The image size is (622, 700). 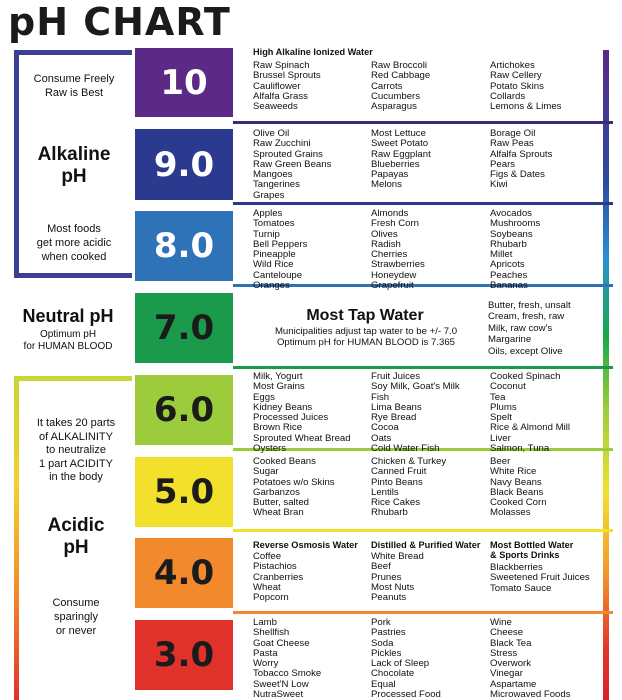 What do you see at coordinates (266, 664) in the screenshot?
I see `list-item: Worry` at bounding box center [266, 664].